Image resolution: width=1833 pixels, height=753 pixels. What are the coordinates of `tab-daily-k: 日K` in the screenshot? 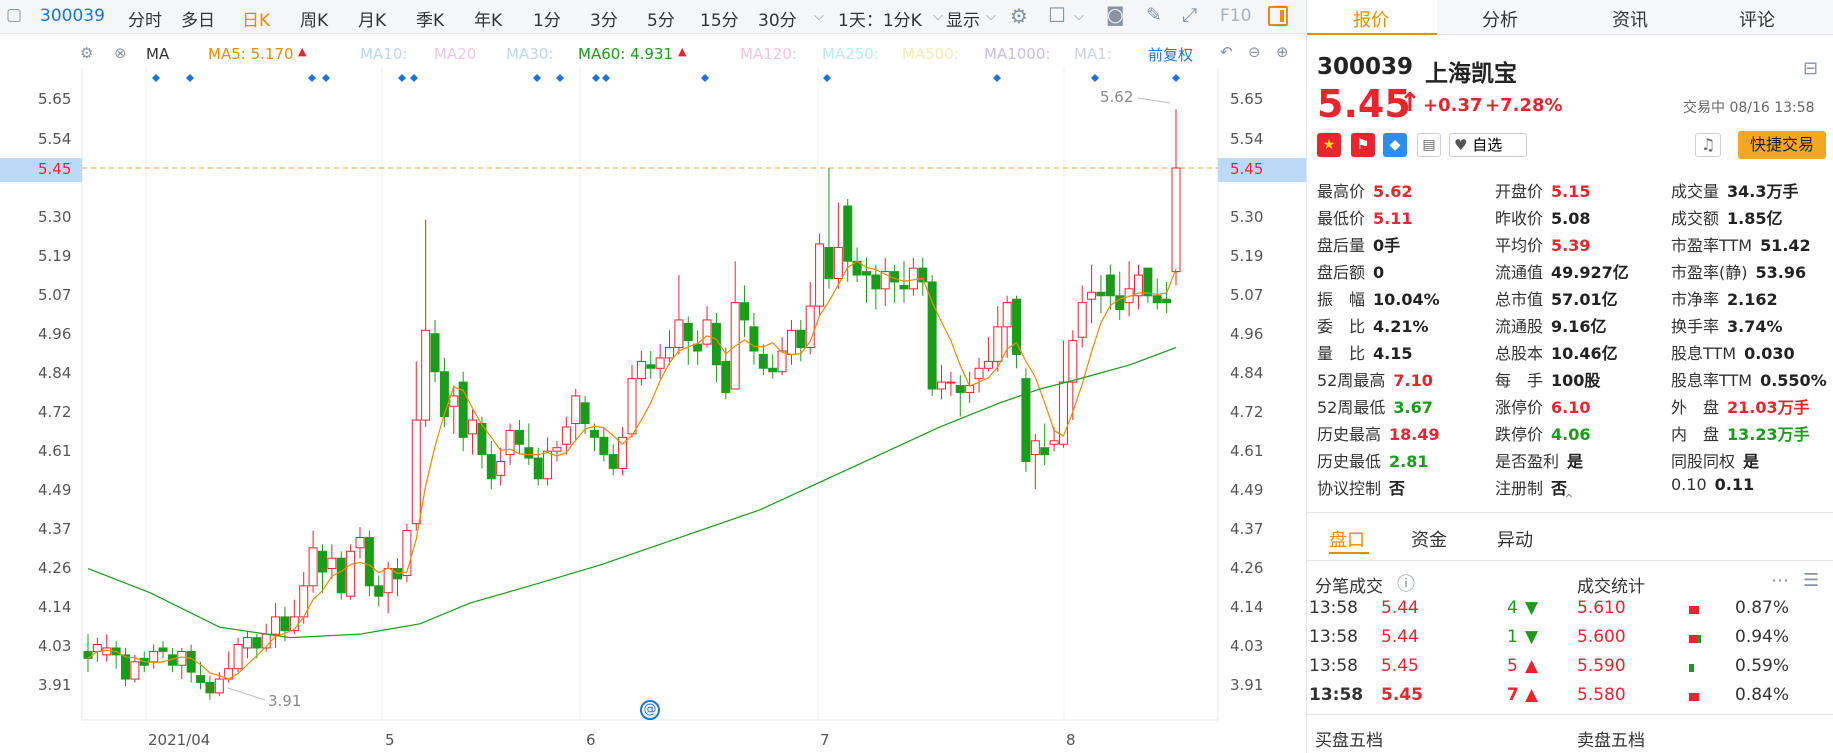 It's located at (256, 21).